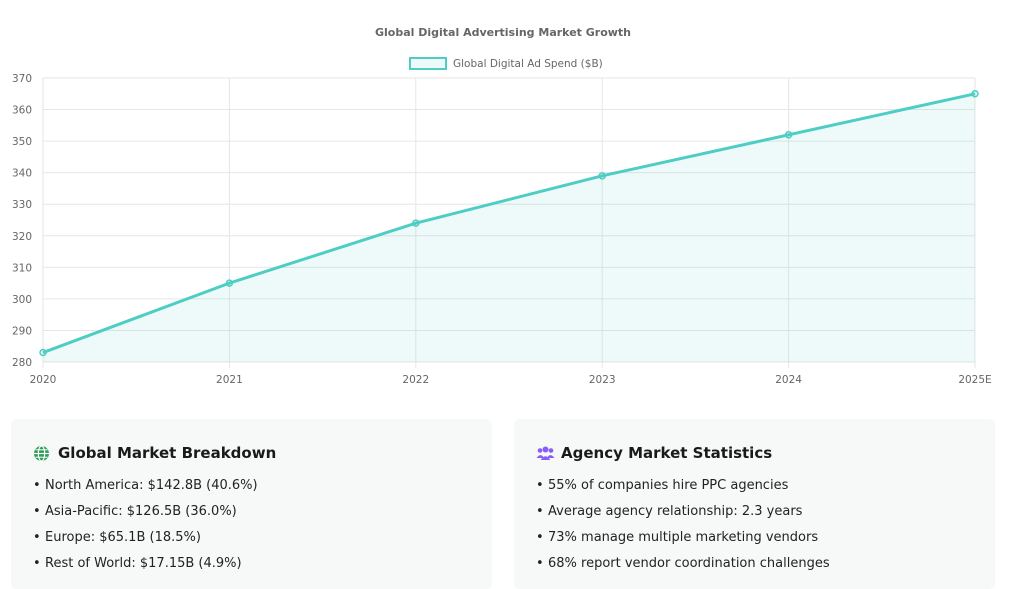 This screenshot has width=1024, height=589. I want to click on y-tick-label: 280, so click(22, 363).